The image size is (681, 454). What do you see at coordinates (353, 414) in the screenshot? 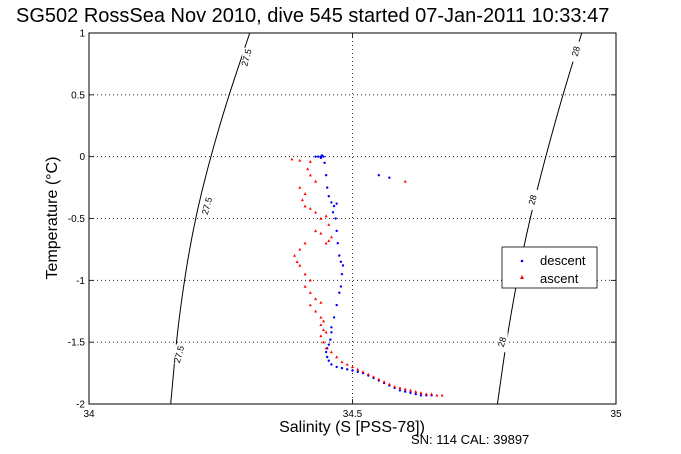
I see `x-tick-label: 34.5` at bounding box center [353, 414].